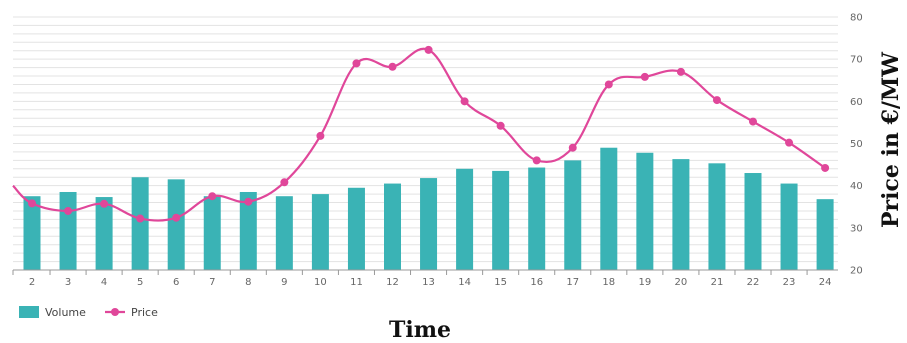 The image size is (907, 343). I want to click on x-tick-label: 24, so click(825, 282).